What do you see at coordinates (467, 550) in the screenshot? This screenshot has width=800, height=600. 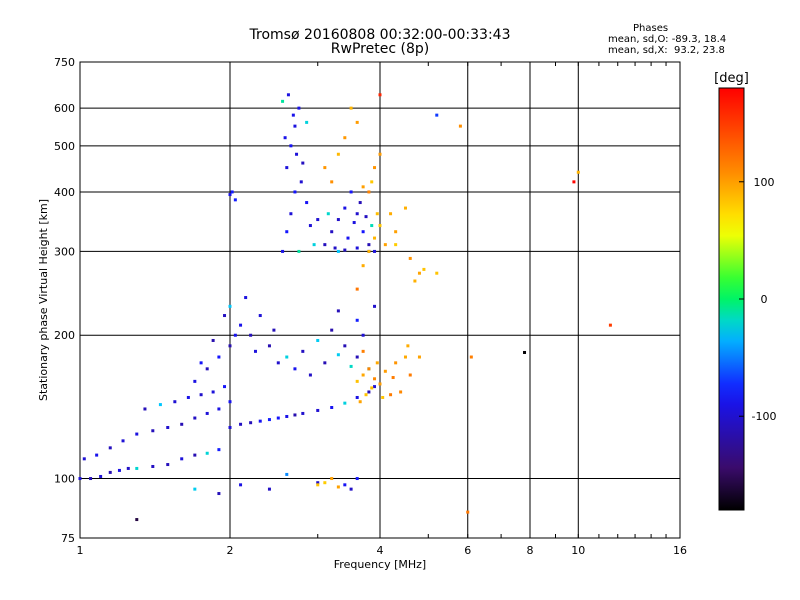 I see `x-tick-label: 6` at bounding box center [467, 550].